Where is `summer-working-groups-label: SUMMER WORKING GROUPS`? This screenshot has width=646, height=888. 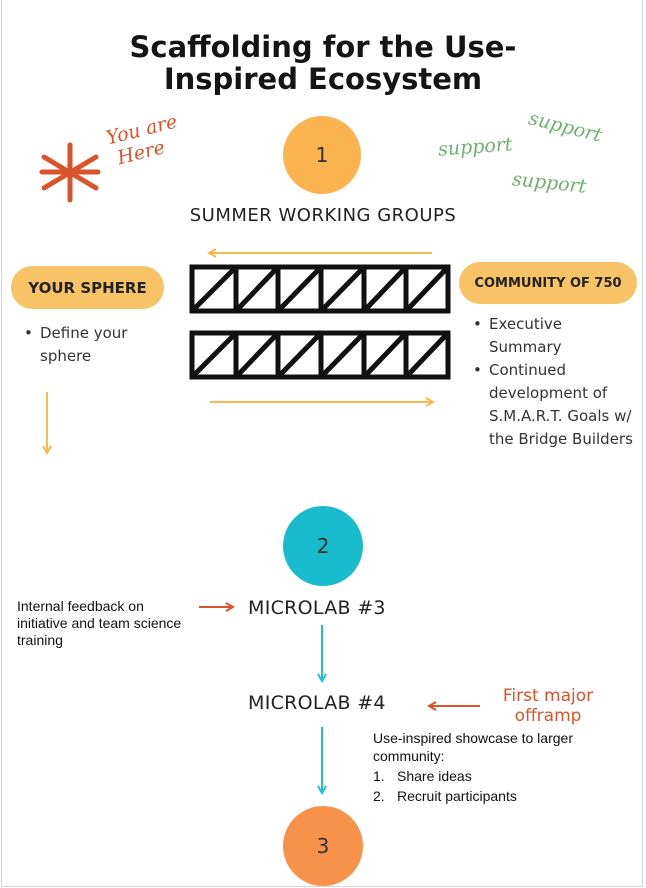
summer-working-groups-label: SUMMER WORKING GROUPS is located at coordinates (323, 215).